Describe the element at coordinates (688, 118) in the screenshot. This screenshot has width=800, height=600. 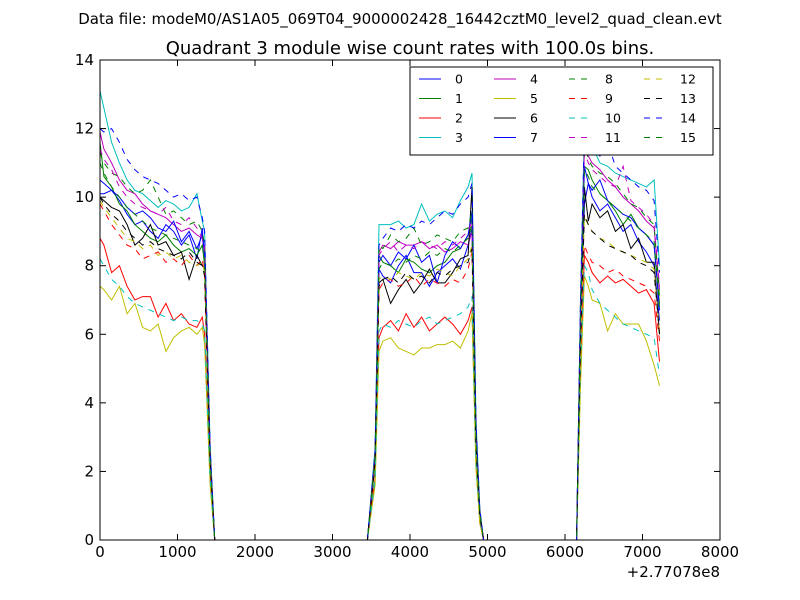
I see `legend-label-14: 14` at that location.